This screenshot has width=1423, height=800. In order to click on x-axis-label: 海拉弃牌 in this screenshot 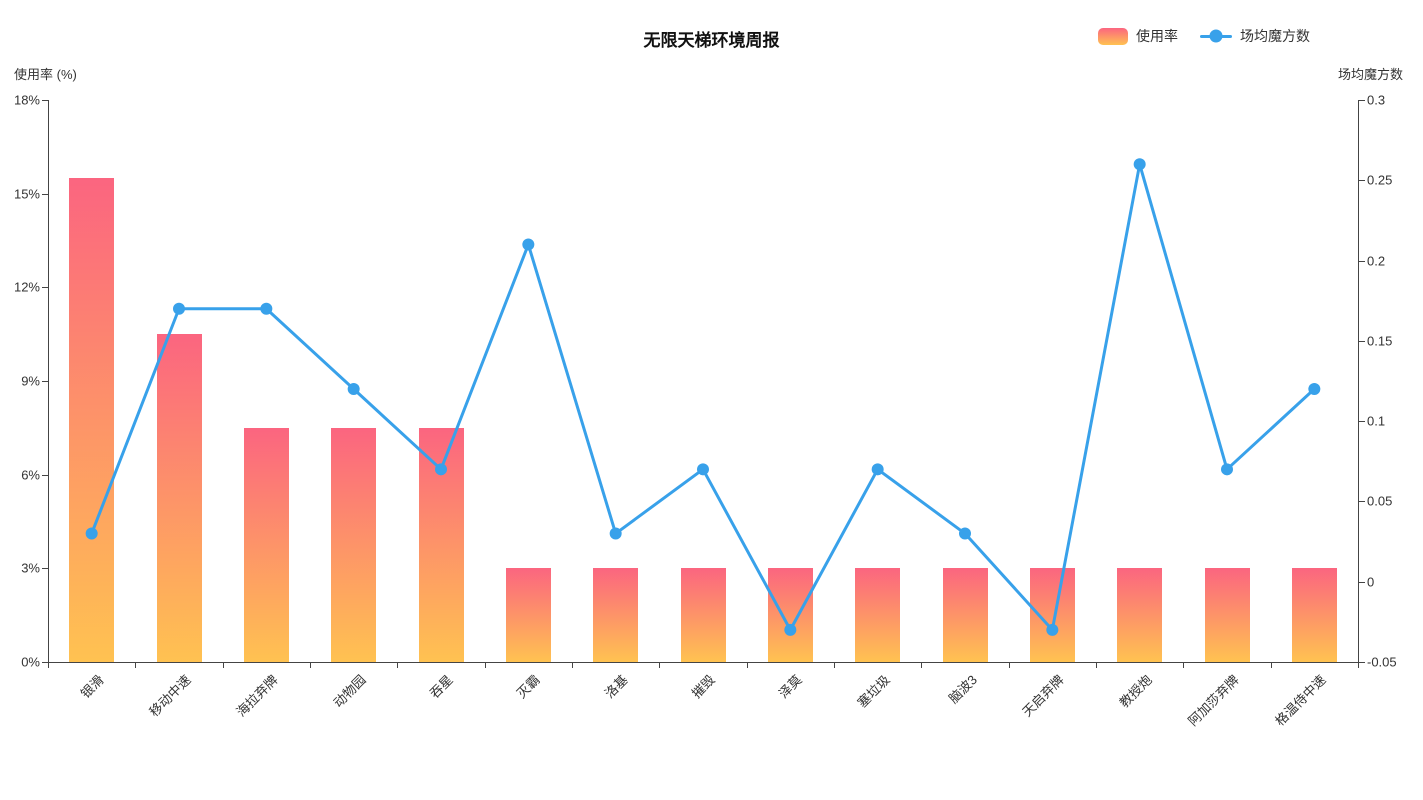, I will do `click(257, 696)`.